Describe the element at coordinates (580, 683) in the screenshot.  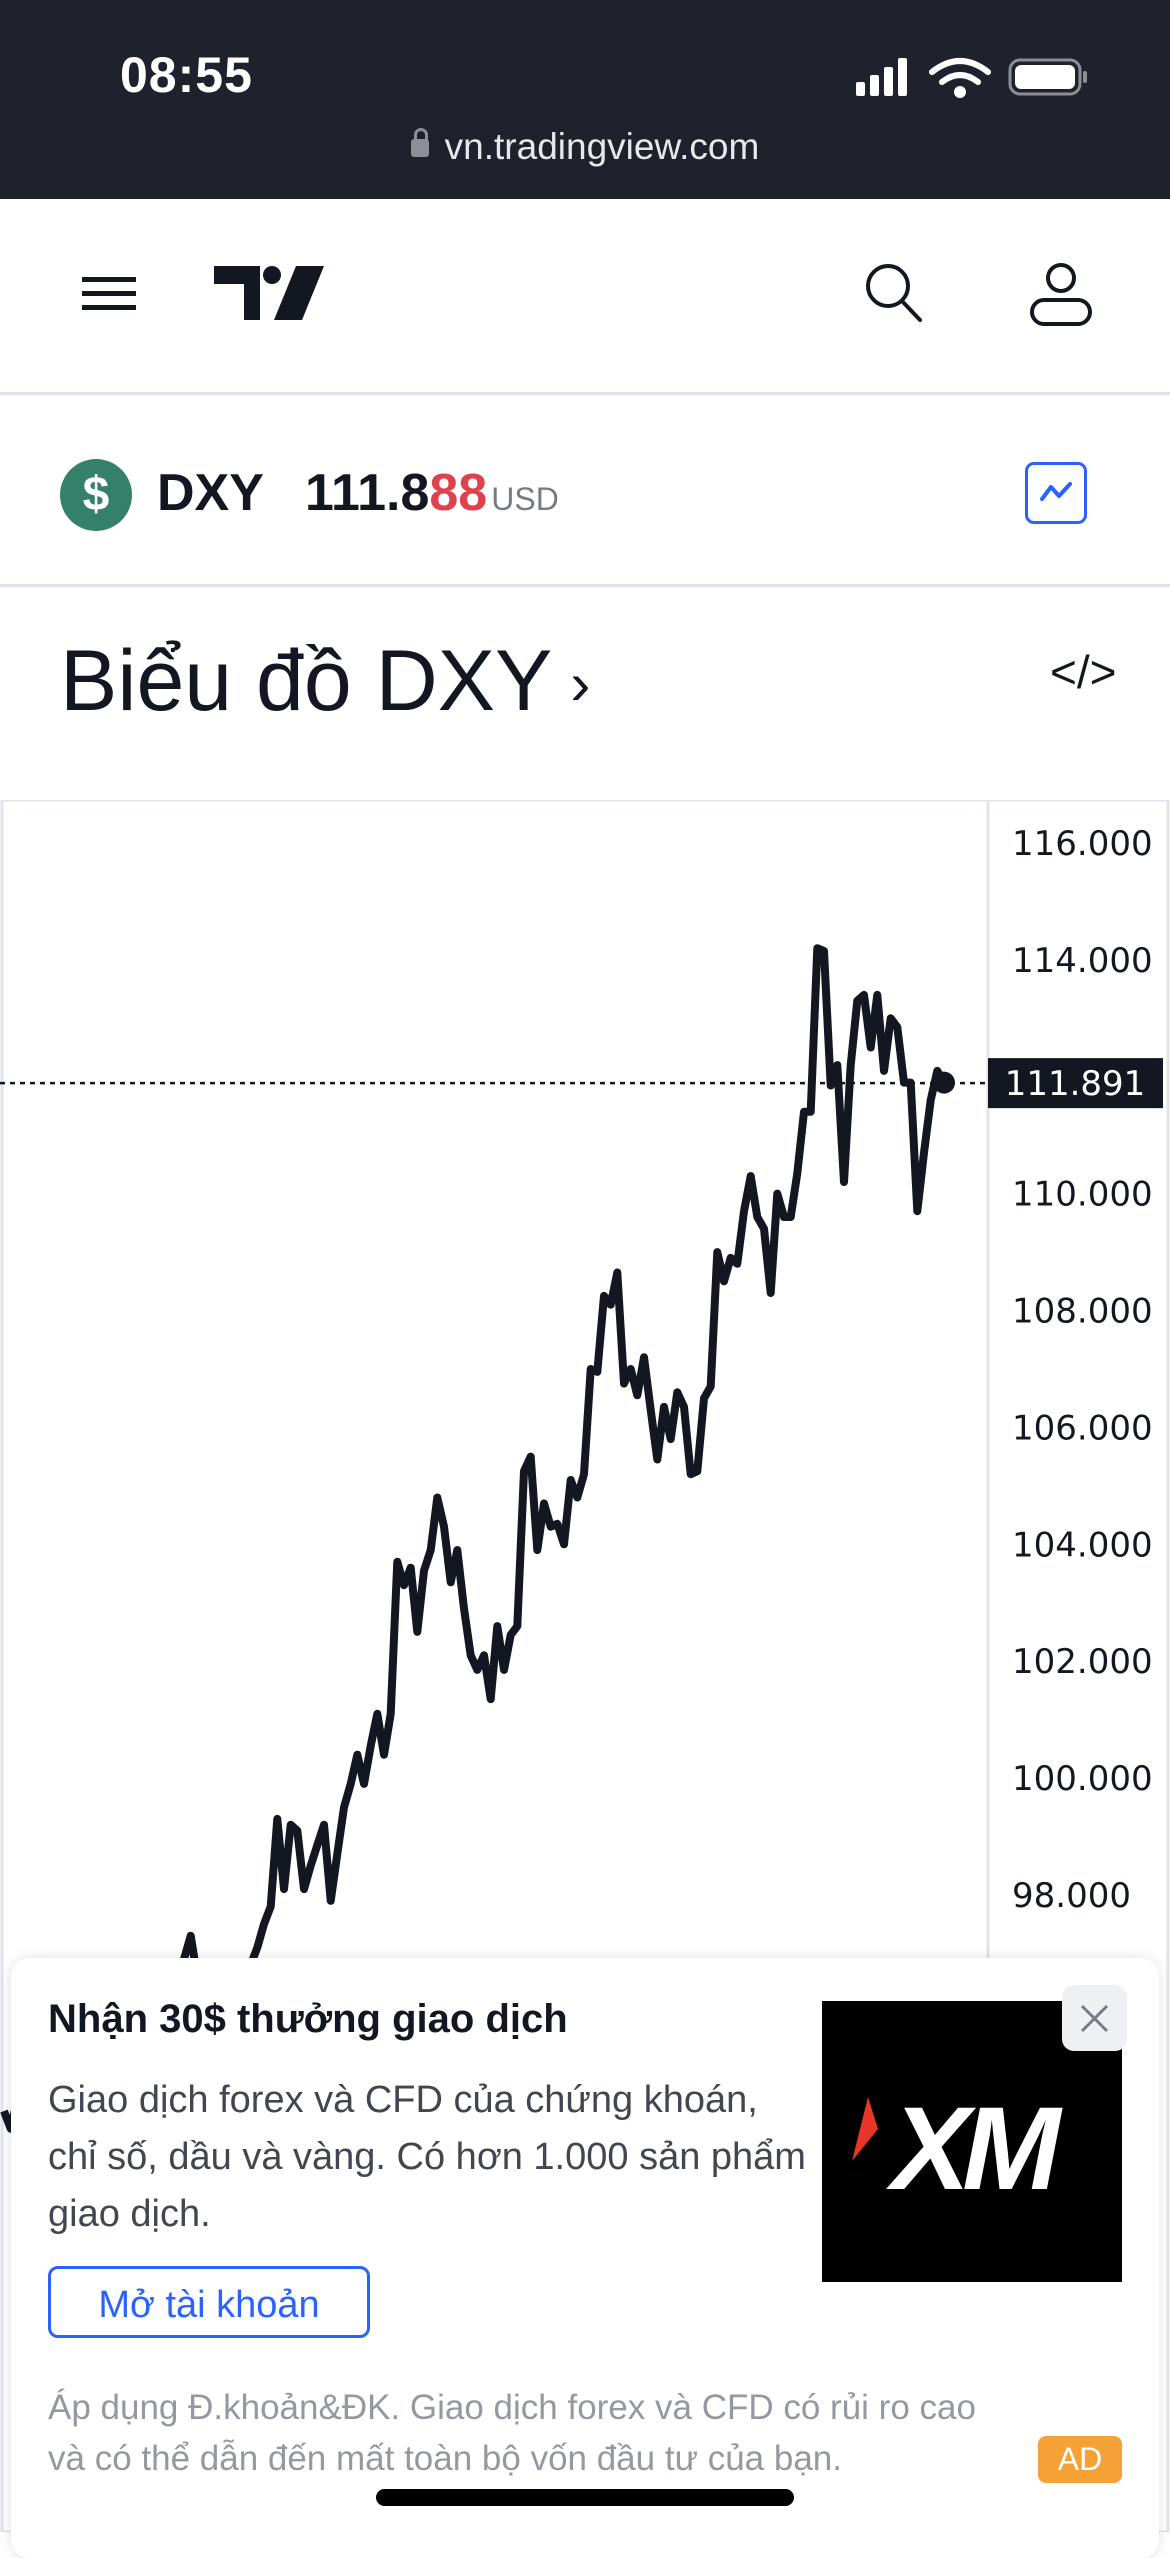
I see `chevron-right-icon: ›` at that location.